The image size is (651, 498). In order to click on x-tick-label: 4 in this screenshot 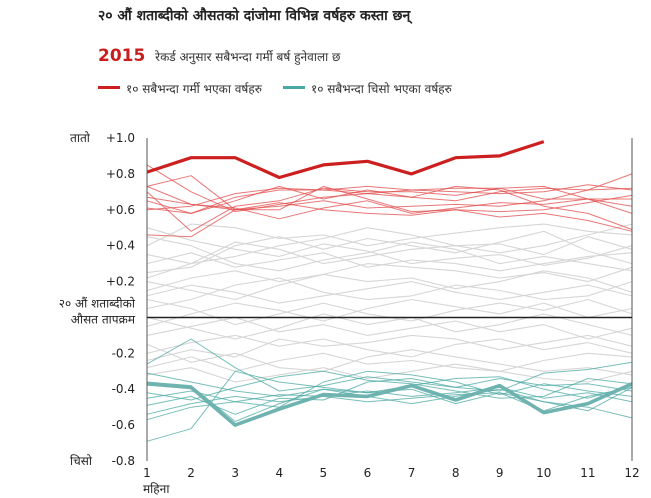, I will do `click(279, 473)`.